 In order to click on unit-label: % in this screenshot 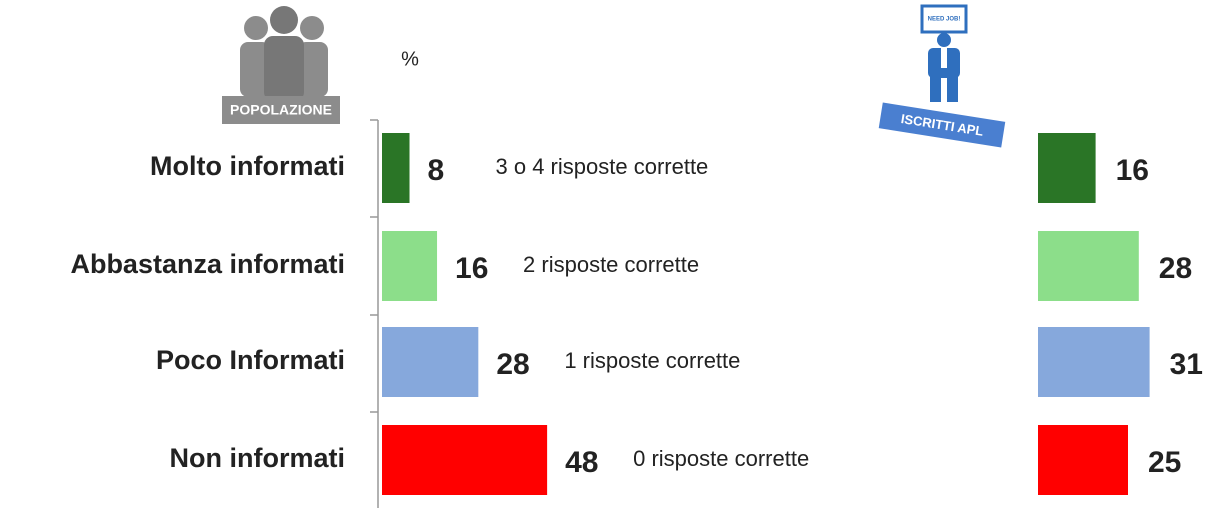, I will do `click(410, 59)`.